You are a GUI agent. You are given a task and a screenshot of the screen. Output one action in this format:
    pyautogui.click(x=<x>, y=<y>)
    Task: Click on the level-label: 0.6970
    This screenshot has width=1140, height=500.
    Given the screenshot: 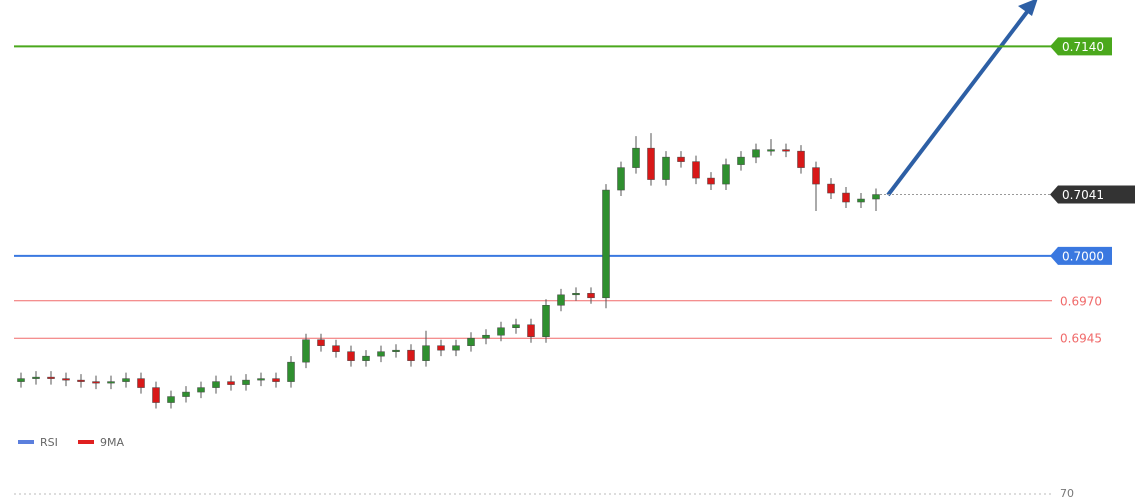 What is the action you would take?
    pyautogui.click(x=1081, y=301)
    